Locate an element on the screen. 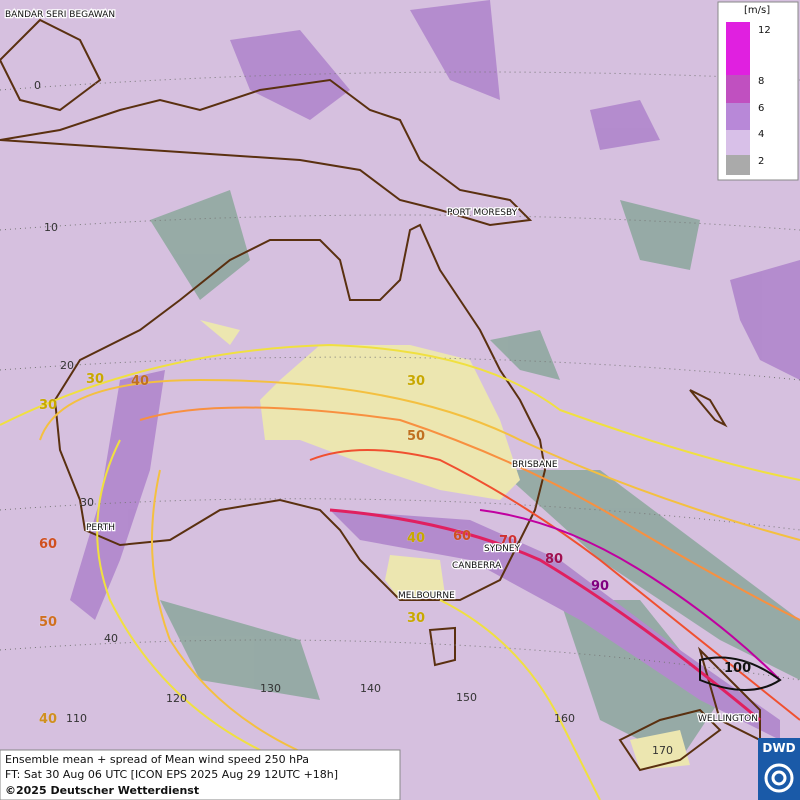  city-label: WELLINGTON is located at coordinates (728, 719).